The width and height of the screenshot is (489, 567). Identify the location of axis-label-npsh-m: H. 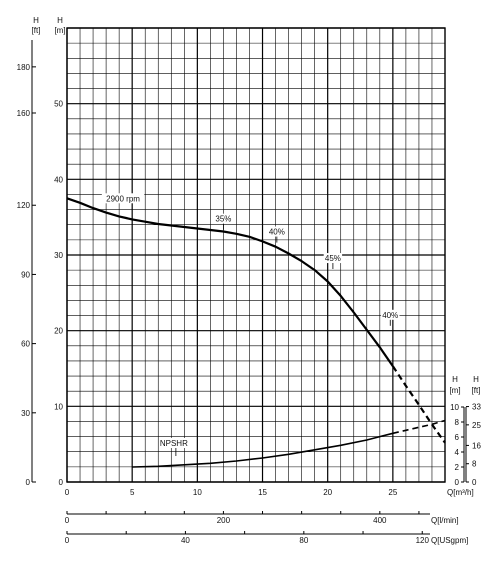
(455, 379).